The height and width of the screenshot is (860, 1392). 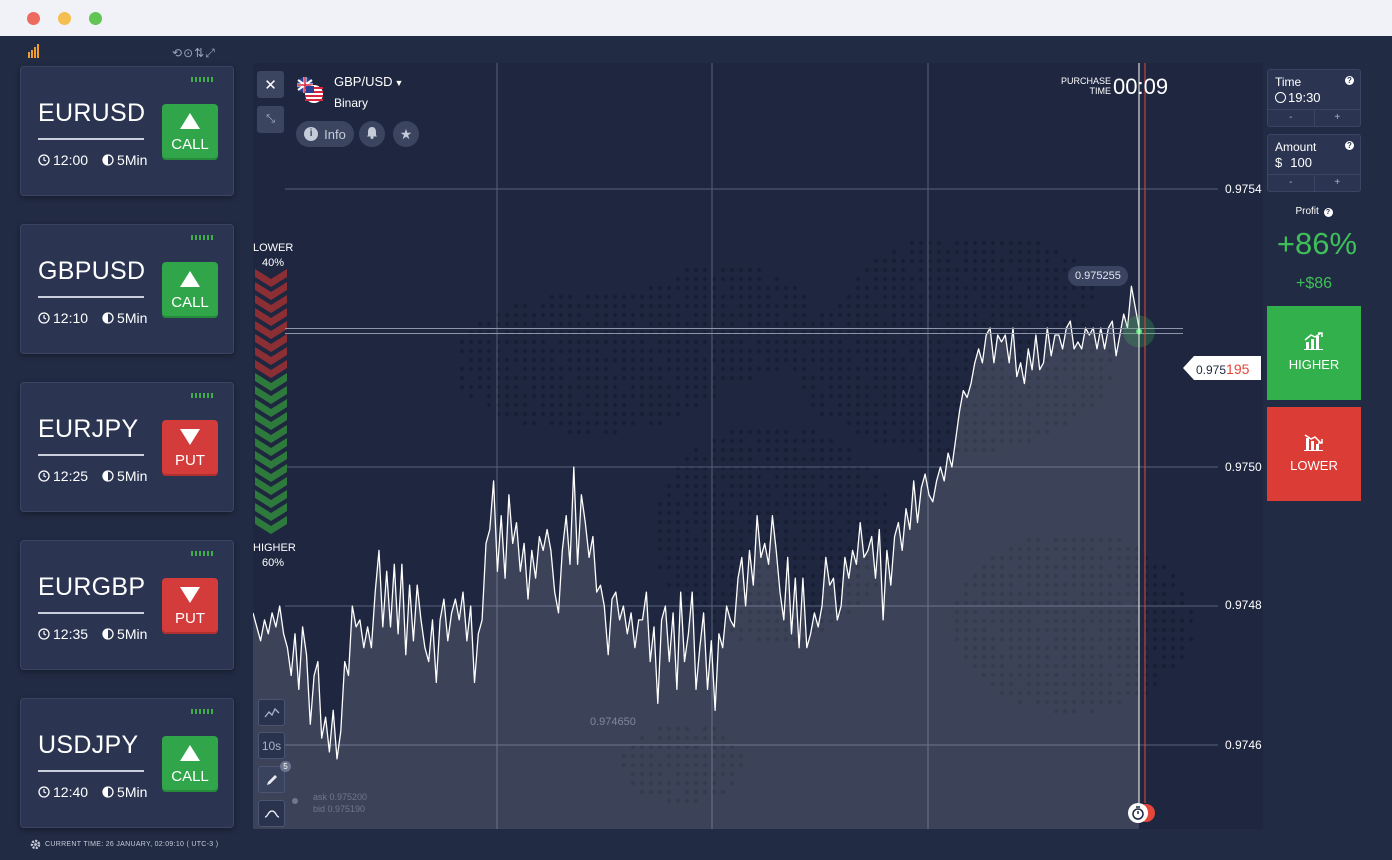 What do you see at coordinates (372, 134) in the screenshot?
I see `alert-button` at bounding box center [372, 134].